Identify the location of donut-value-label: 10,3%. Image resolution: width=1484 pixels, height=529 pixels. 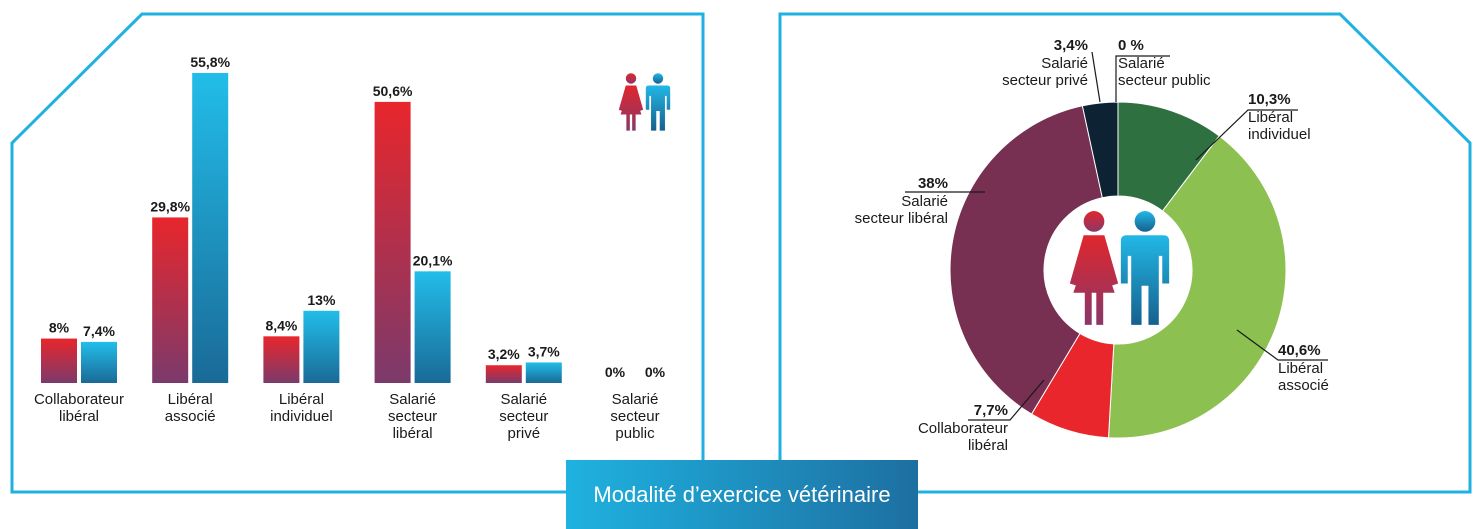
(1269, 99).